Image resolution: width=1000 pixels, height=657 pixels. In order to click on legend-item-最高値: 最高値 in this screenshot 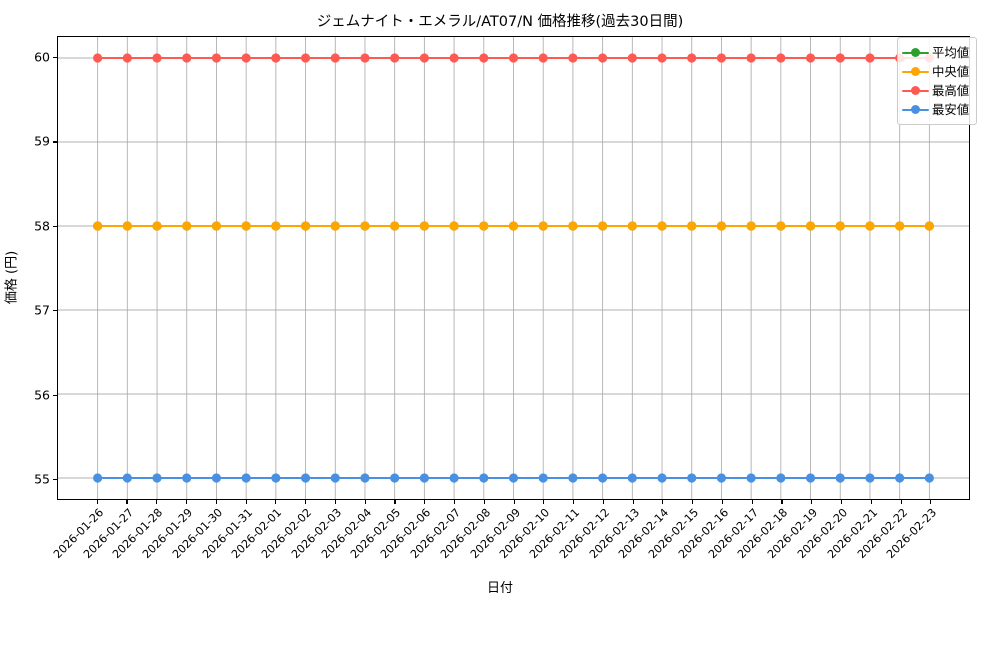, I will do `click(936, 90)`.